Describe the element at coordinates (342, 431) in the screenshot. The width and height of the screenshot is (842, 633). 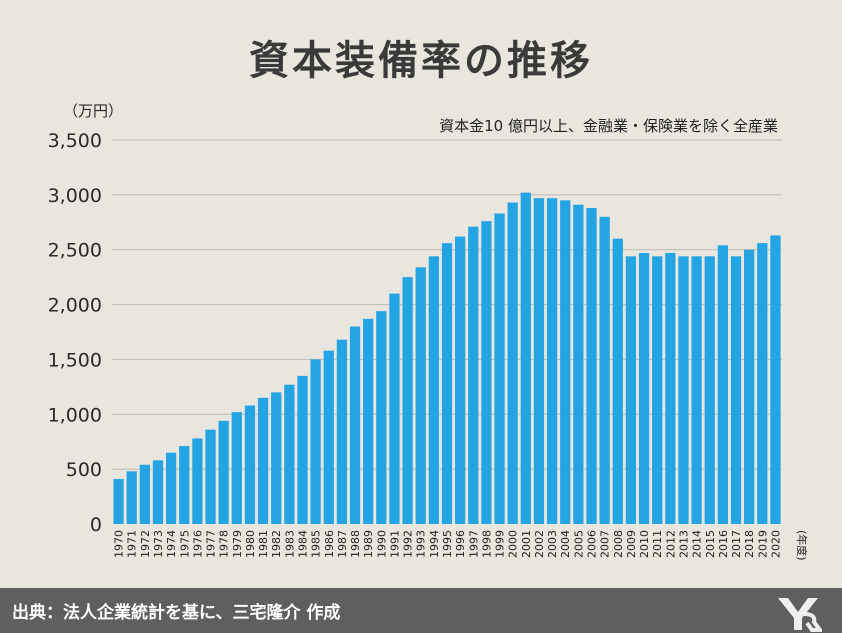
I see `bar-1987` at that location.